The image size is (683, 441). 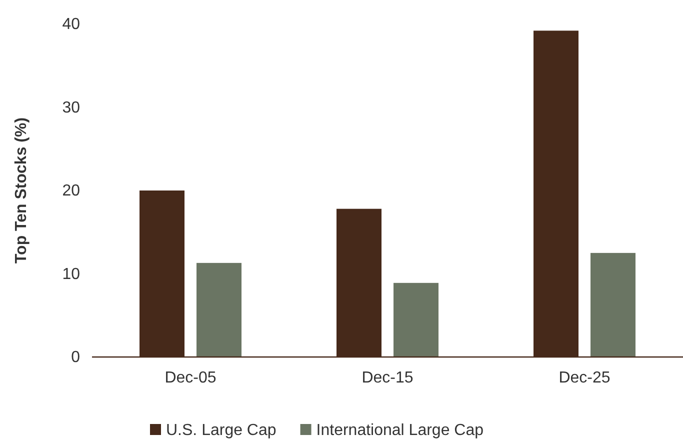 I want to click on y-tick-label: 10, so click(x=71, y=274).